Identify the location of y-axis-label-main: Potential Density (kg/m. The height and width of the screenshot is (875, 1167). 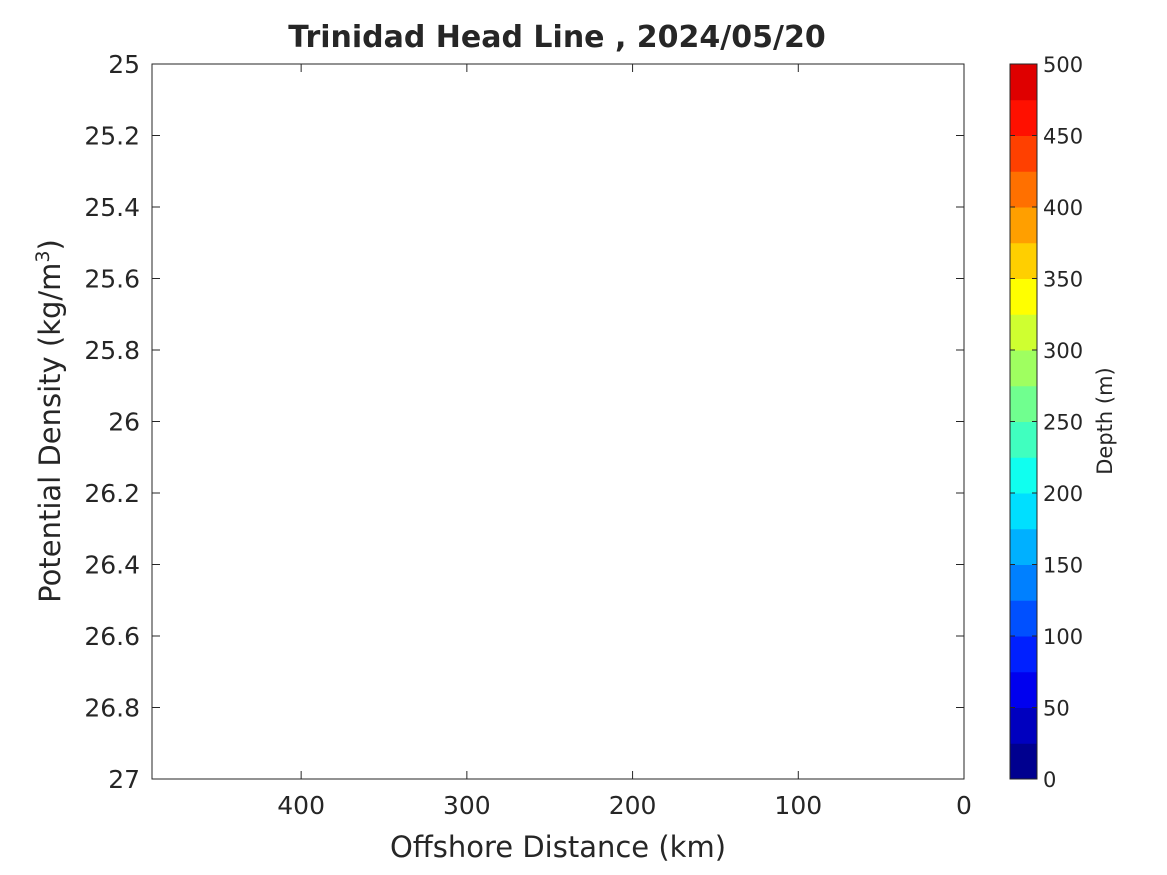
(50, 433).